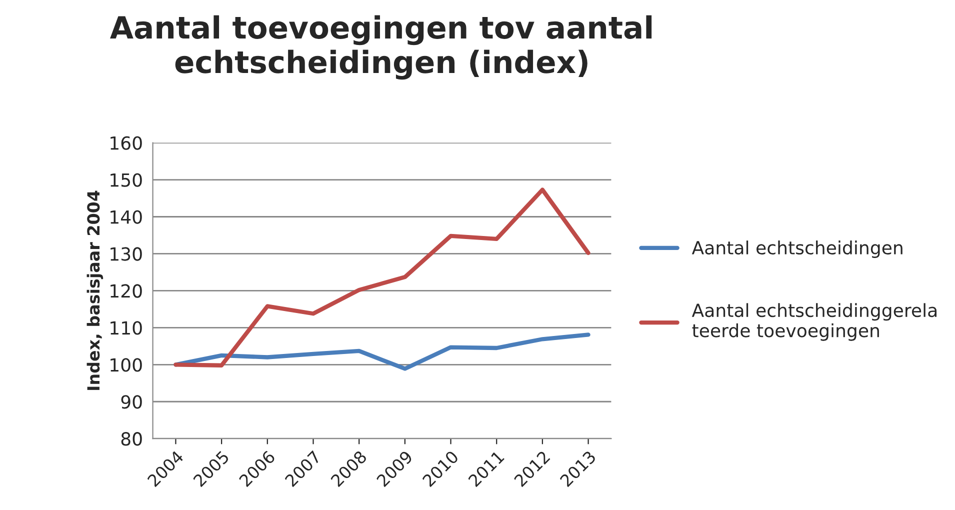 This screenshot has height=510, width=955. Describe the element at coordinates (131, 439) in the screenshot. I see `y-tick-label: 80` at that location.